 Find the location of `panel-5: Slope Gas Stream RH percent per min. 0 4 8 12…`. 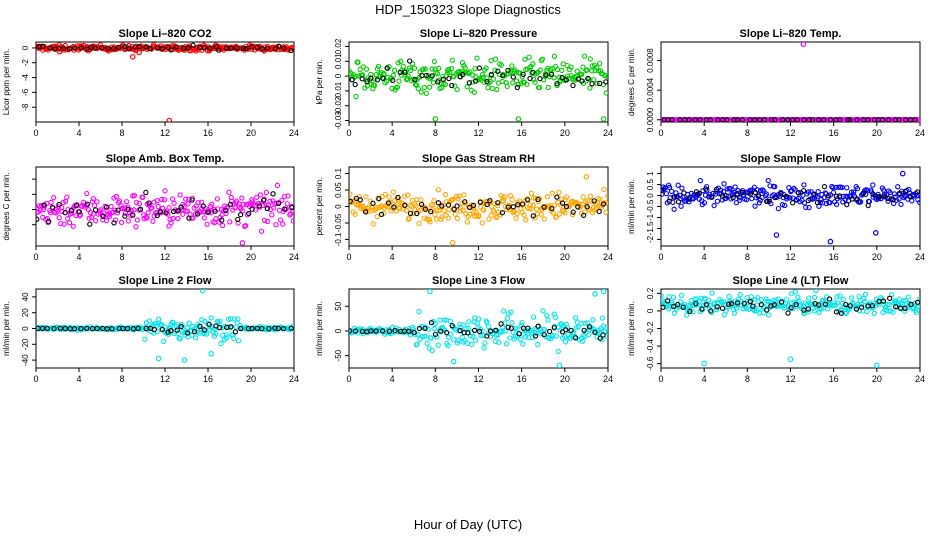

panel-5: Slope Gas Stream RH percent per min. 0 4 8 12… is located at coordinates (464, 207).